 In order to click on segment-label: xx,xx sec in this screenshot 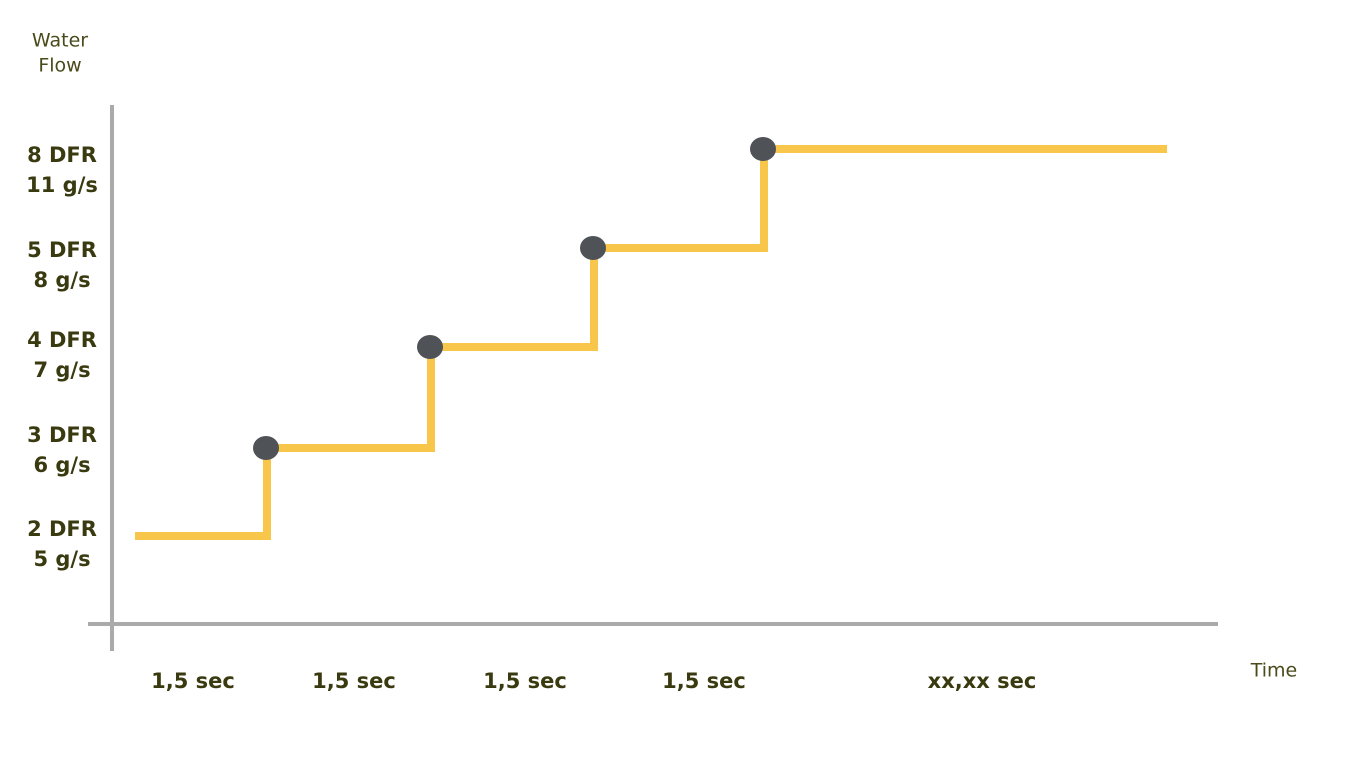, I will do `click(982, 681)`.